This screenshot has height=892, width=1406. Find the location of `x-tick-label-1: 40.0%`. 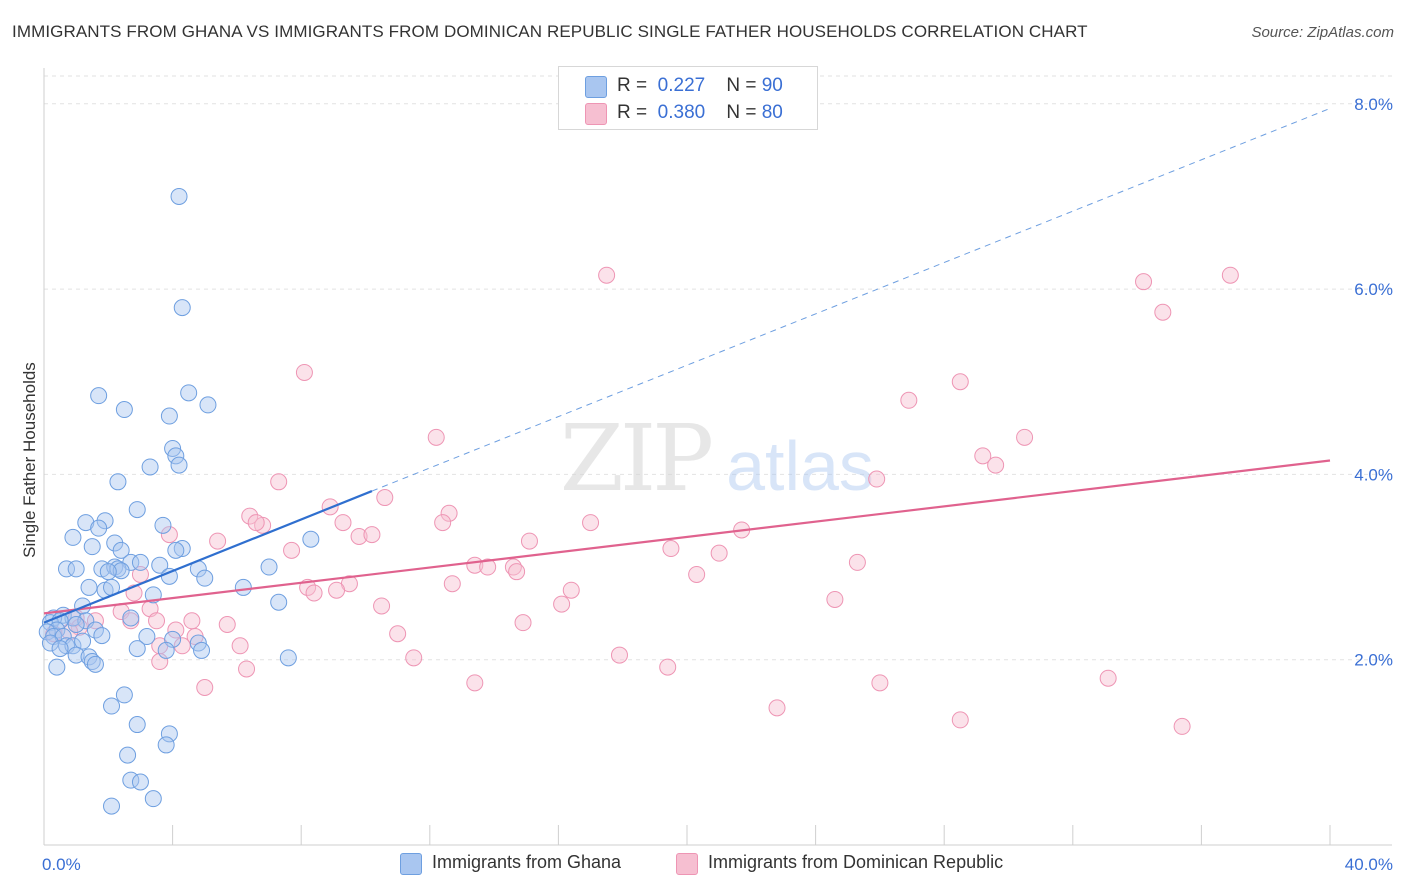

x-tick-label-1: 40.0% is located at coordinates (1369, 864).